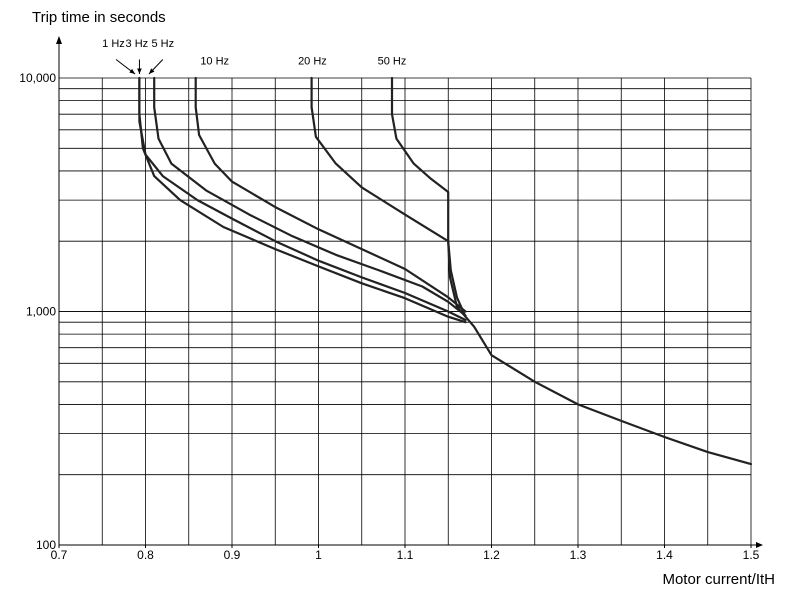 This screenshot has height=594, width=789. I want to click on annotation-label: 3 Hz, so click(137, 44).